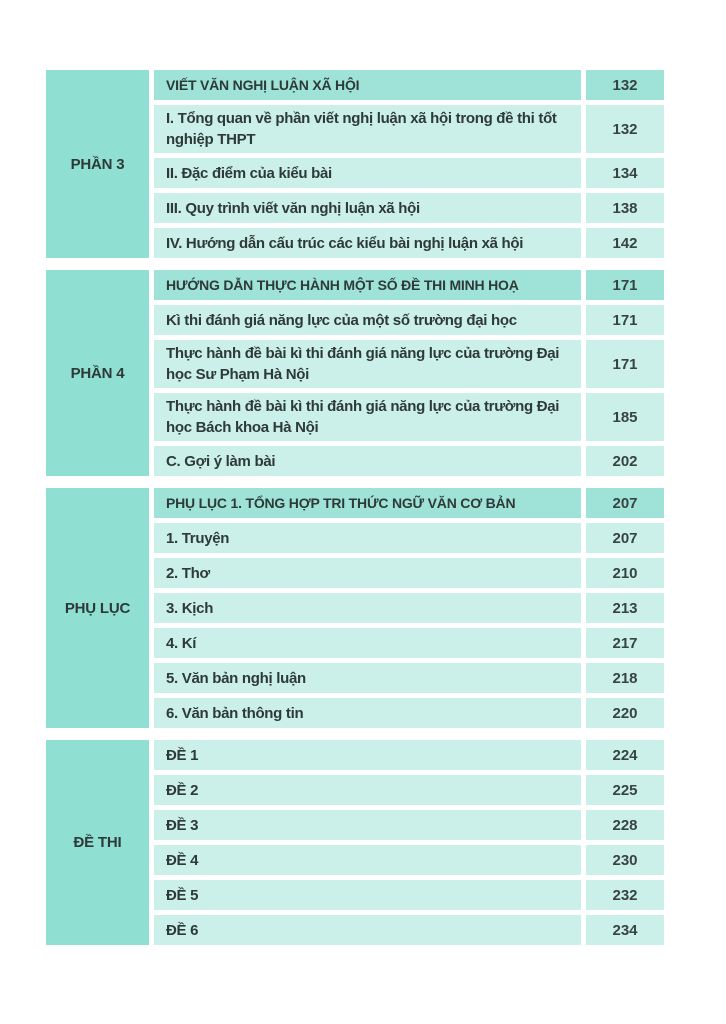  What do you see at coordinates (367, 173) in the screenshot?
I see `row-title: II. Đặc điểm của kiểu bài` at bounding box center [367, 173].